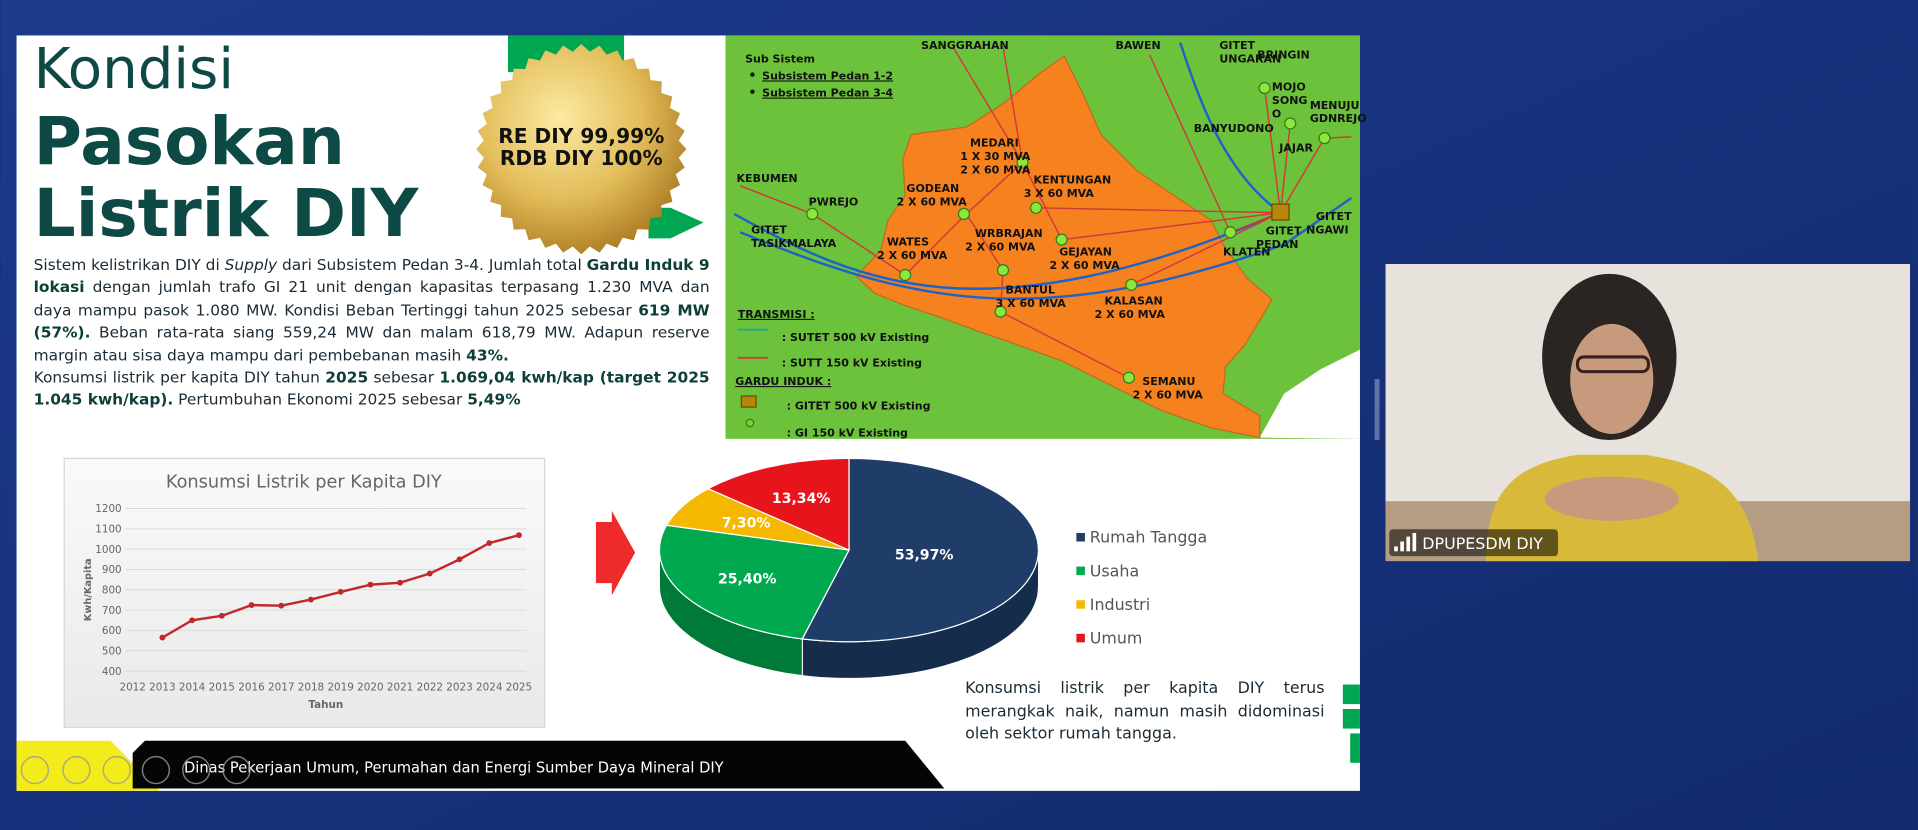 This screenshot has height=830, width=1918. I want to click on place-line: 3 X 60 MVA, so click(1059, 193).